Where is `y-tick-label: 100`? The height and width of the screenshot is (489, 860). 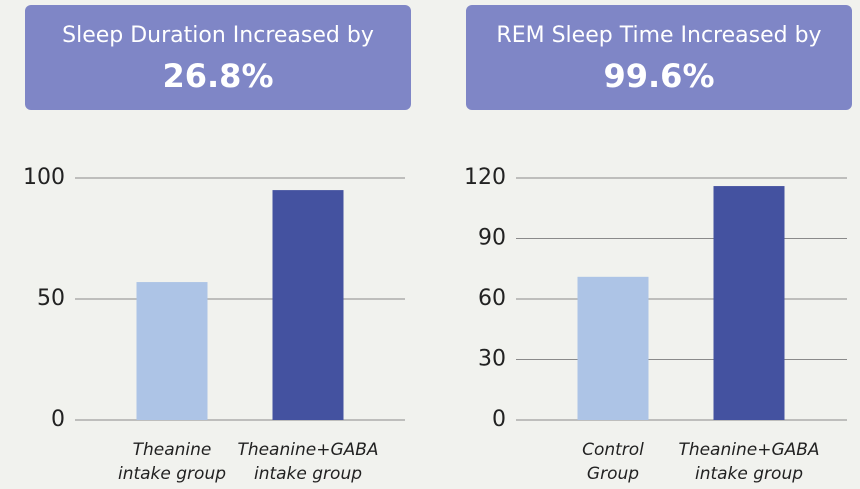
y-tick-label: 100 is located at coordinates (44, 177).